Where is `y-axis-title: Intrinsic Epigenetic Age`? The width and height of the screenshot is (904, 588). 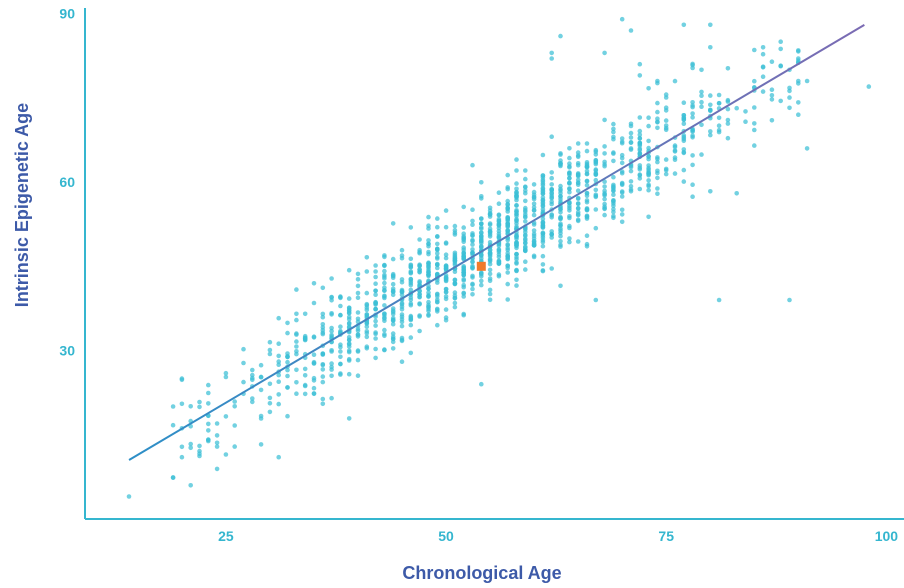 y-axis-title: Intrinsic Epigenetic Age is located at coordinates (22, 205).